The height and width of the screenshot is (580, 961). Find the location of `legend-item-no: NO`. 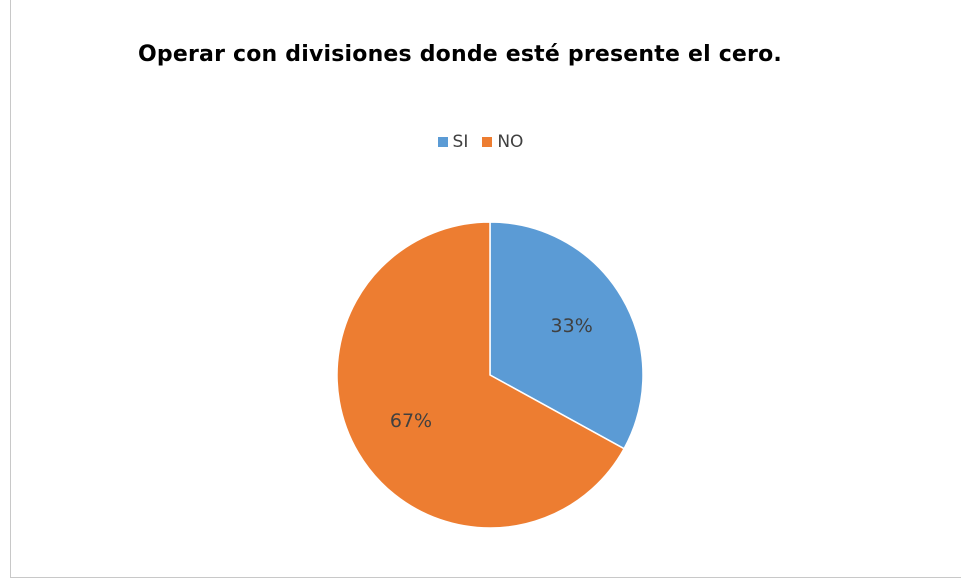

legend-item-no: NO is located at coordinates (502, 142).